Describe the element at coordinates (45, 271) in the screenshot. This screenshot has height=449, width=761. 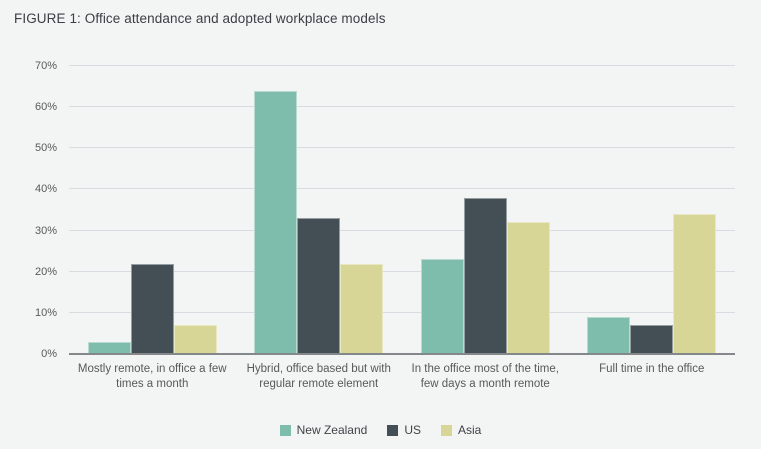
I see `y-tick-label: 20%` at that location.